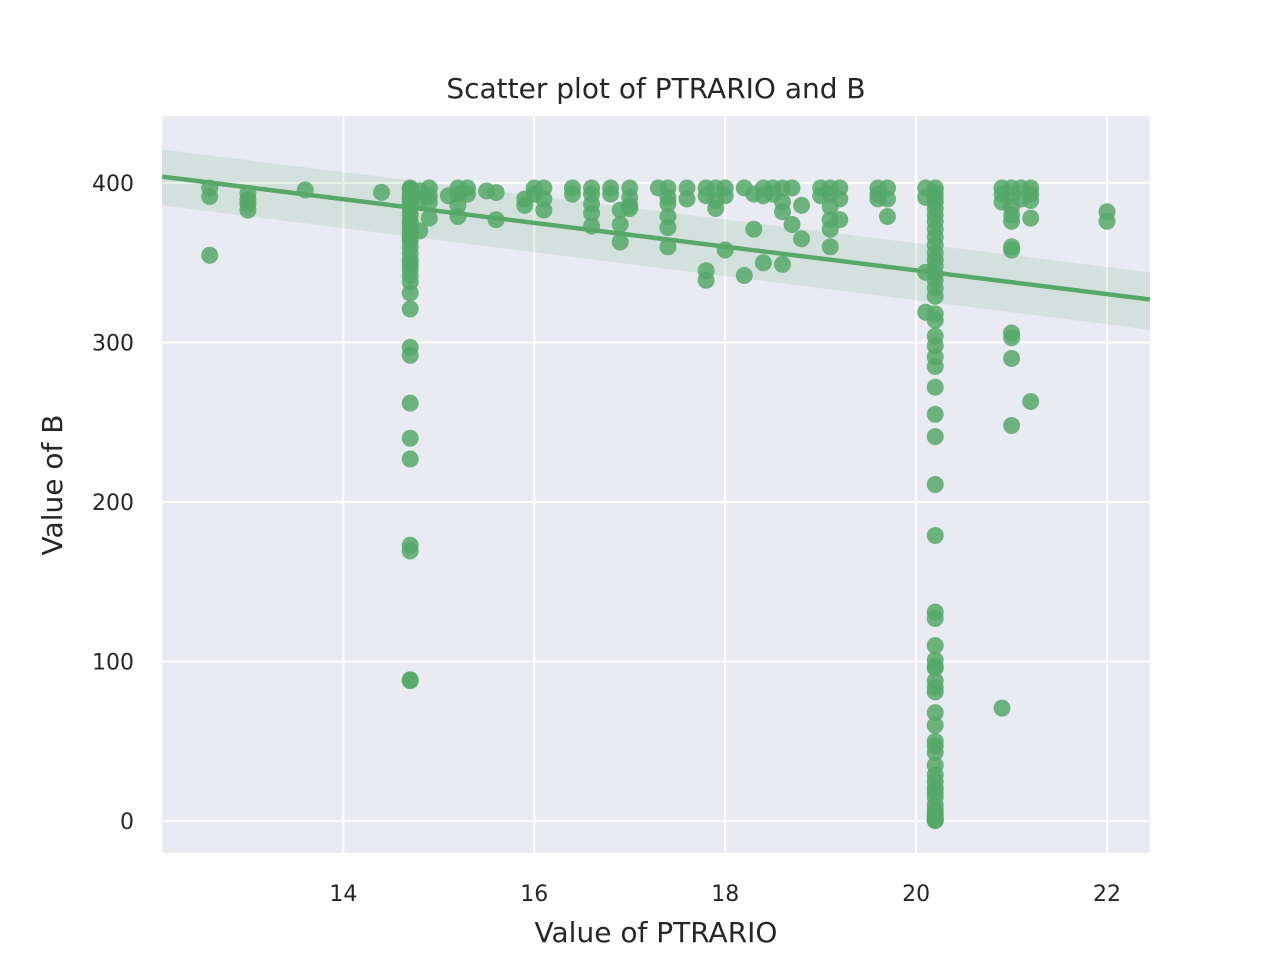  I want to click on x-tick-label: 18, so click(725, 894).